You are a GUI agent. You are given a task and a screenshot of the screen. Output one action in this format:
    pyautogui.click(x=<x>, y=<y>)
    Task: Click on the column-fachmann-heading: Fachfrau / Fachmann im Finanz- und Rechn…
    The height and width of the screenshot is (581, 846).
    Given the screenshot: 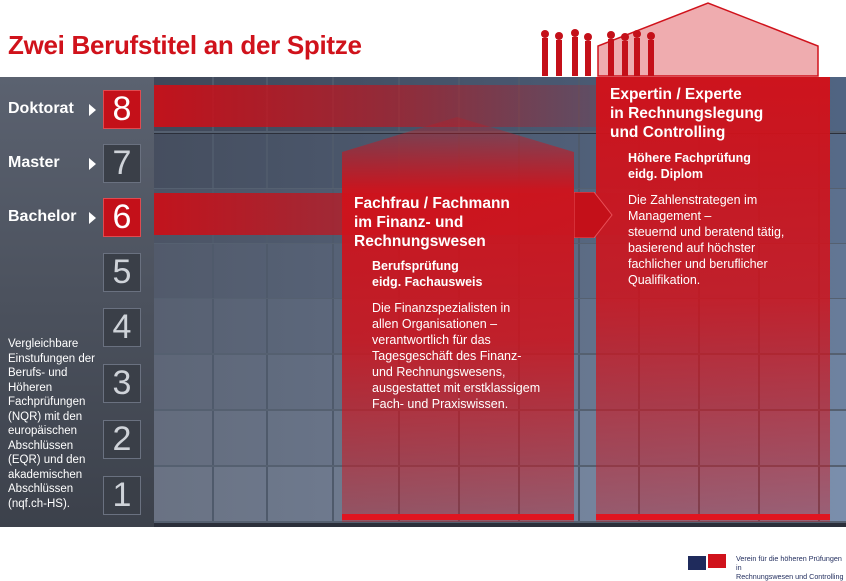 What is the action you would take?
    pyautogui.click(x=432, y=222)
    